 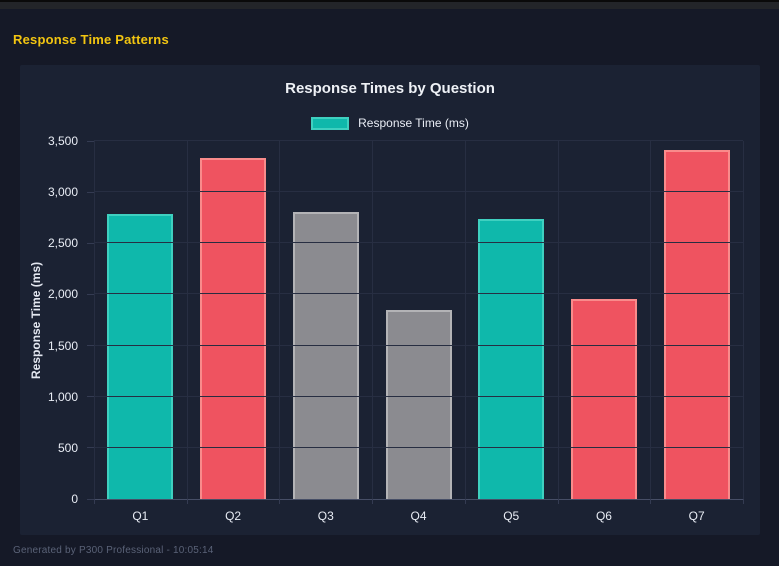 What do you see at coordinates (325, 516) in the screenshot?
I see `x-tick-label: Q3` at bounding box center [325, 516].